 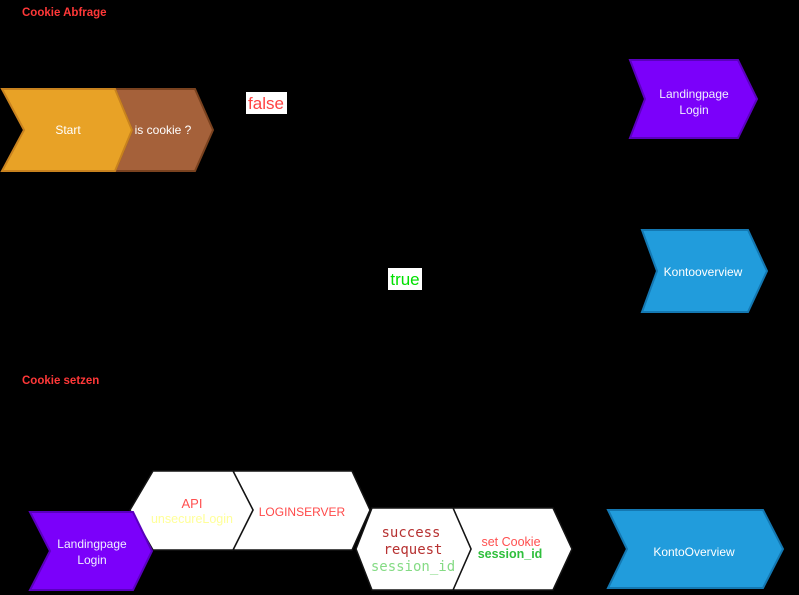 I want to click on node-loginserver-label: LOGINSERVER, so click(x=302, y=512).